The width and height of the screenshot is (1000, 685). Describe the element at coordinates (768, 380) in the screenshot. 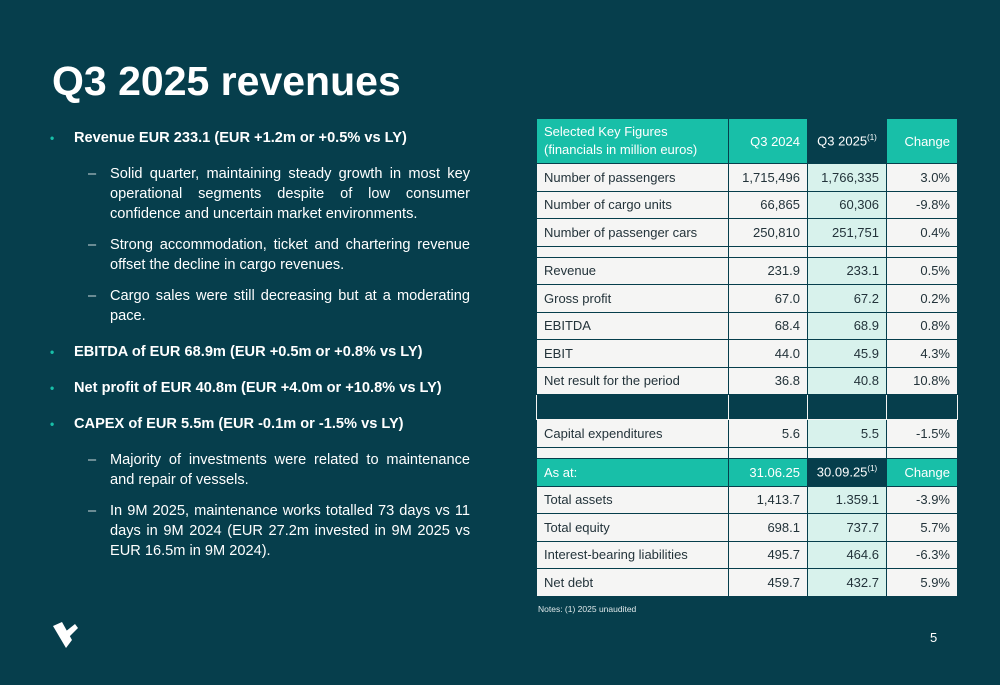

I see `value-q3-2024: 36.8` at that location.